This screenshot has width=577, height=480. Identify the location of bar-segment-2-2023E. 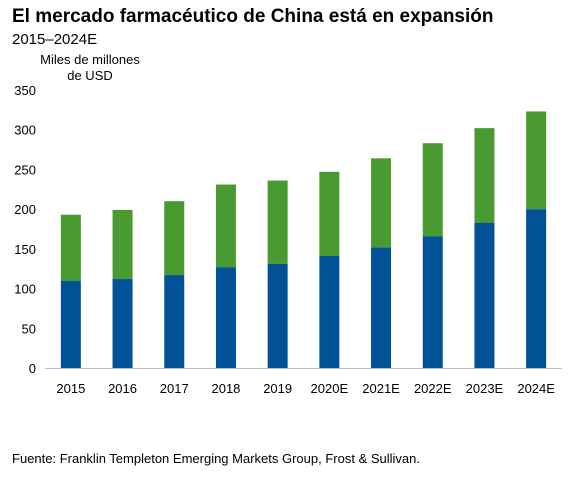
(484, 175).